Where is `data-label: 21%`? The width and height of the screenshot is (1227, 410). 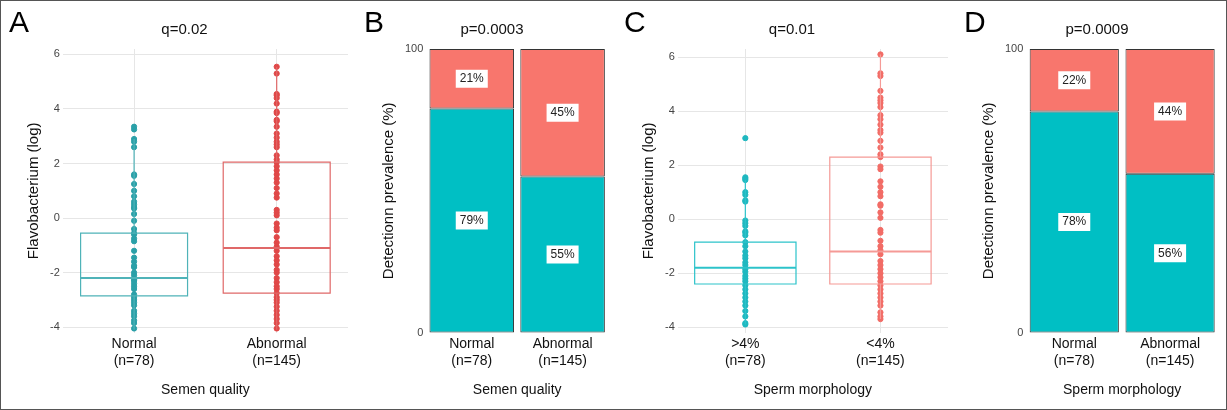
data-label: 21% is located at coordinates (472, 78).